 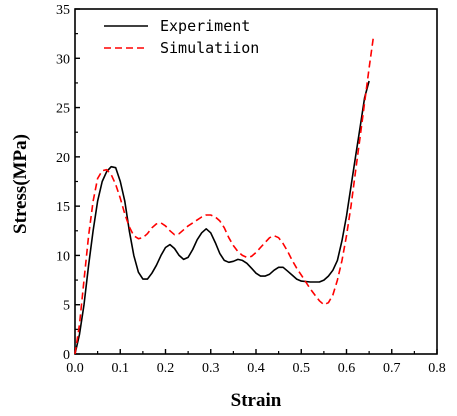 What do you see at coordinates (66, 306) in the screenshot?
I see `y-tick-label: 5` at bounding box center [66, 306].